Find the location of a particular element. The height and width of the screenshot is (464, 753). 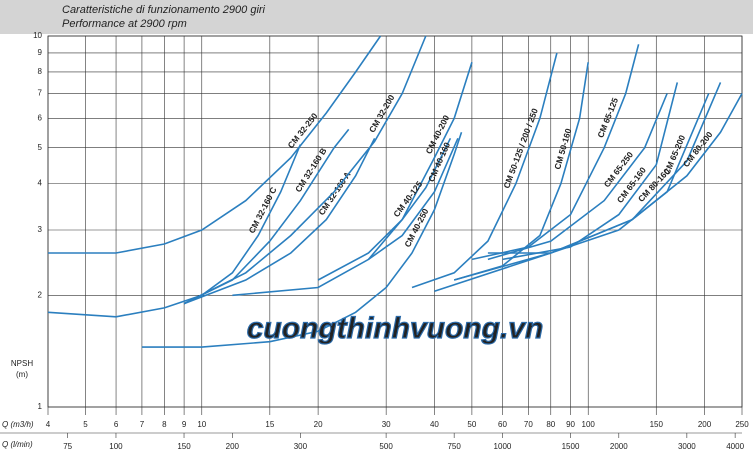

x-tick-label: 15 is located at coordinates (269, 424).